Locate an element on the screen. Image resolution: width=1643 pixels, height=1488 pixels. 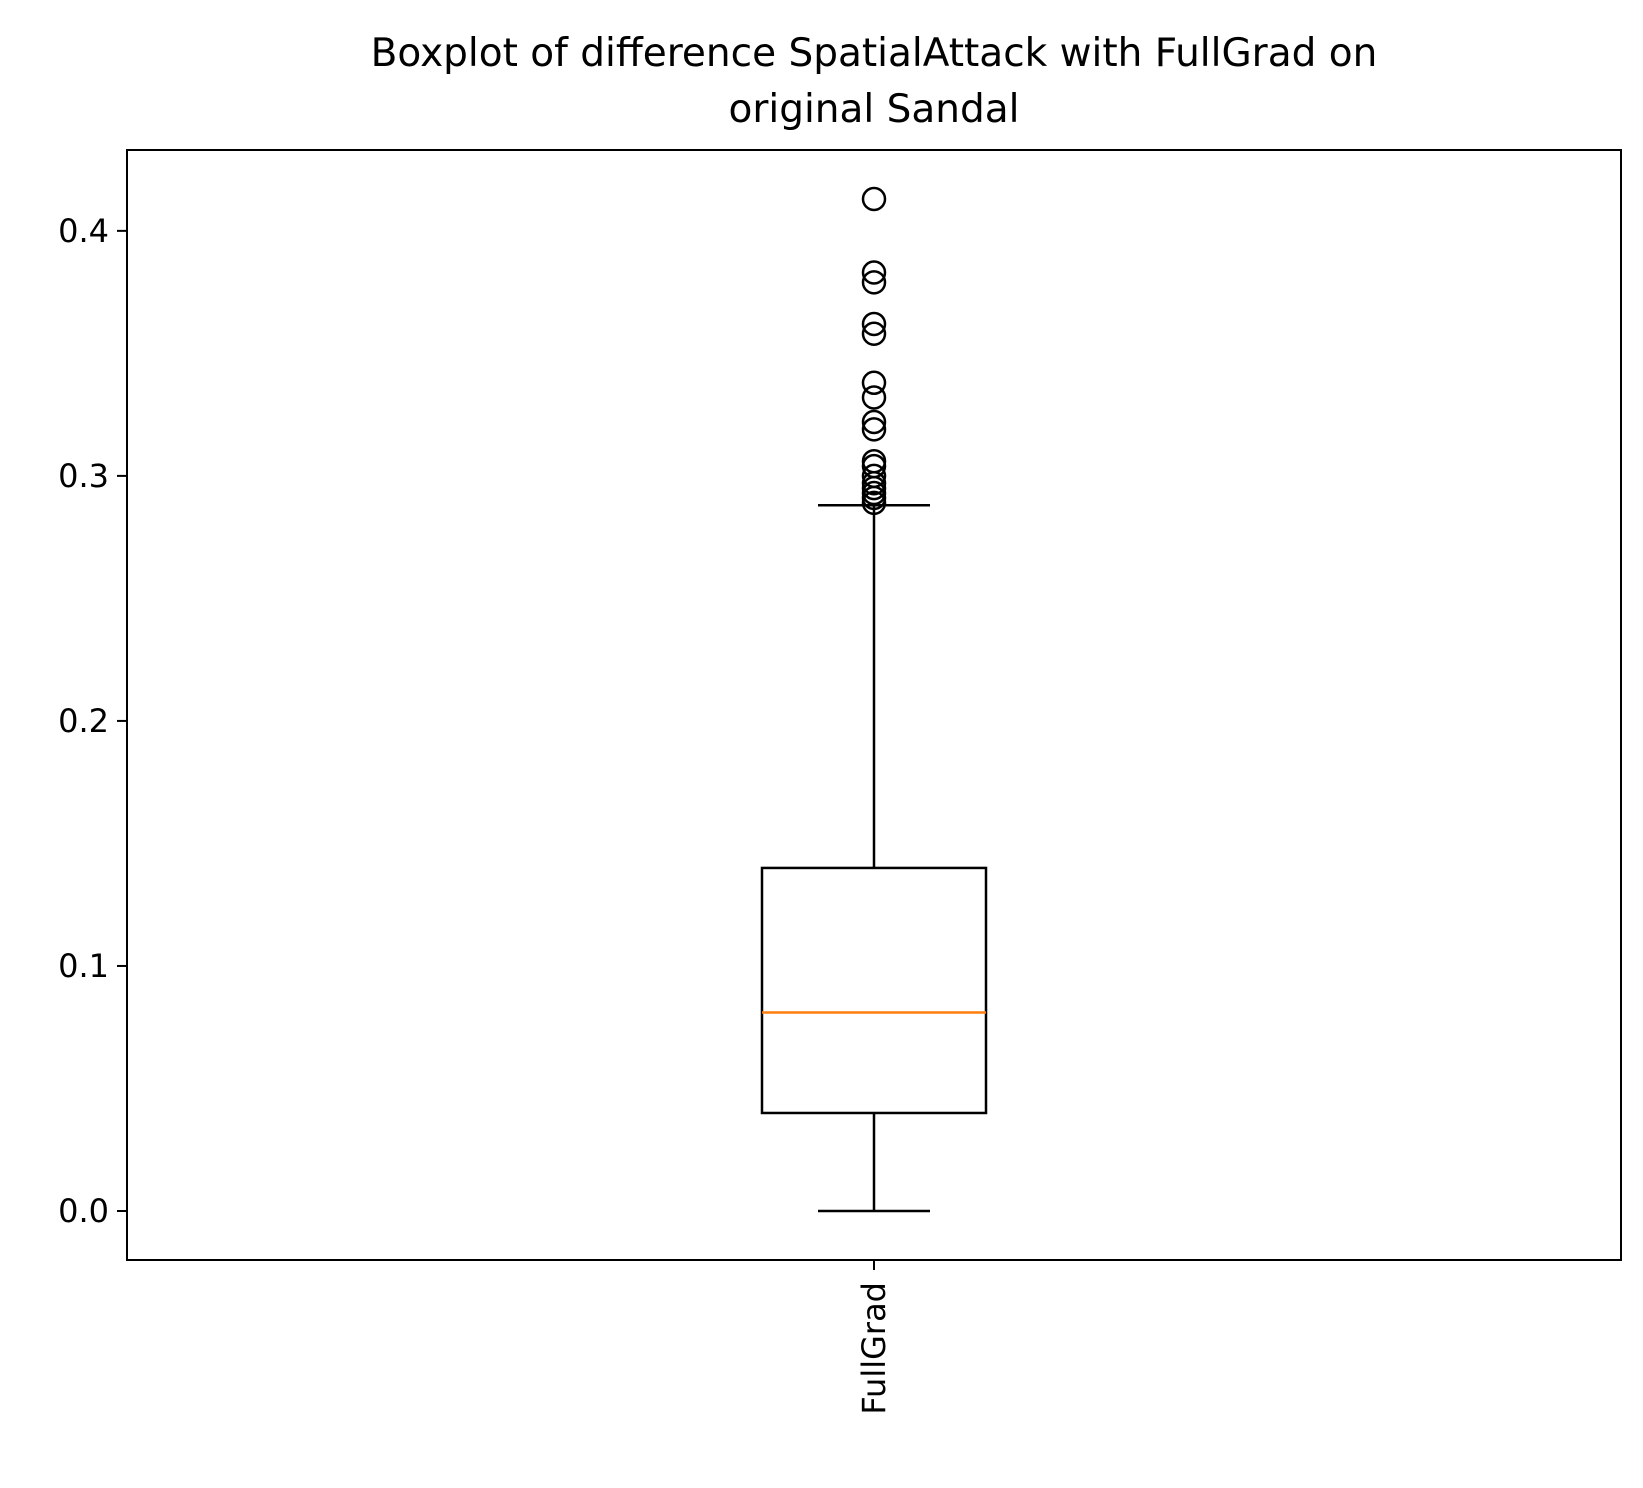
plot-area is located at coordinates (874, 699).